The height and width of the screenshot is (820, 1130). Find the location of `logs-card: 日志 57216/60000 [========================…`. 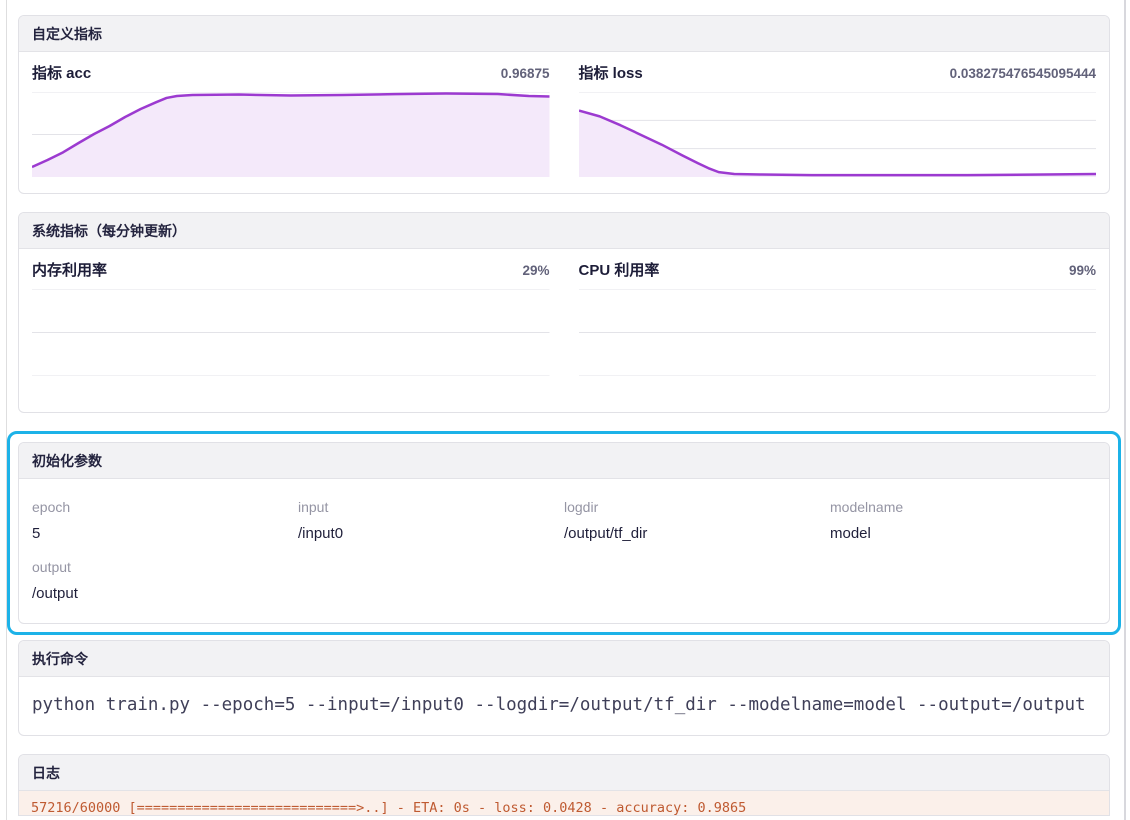

logs-card: 日志 57216/60000 [========================… is located at coordinates (564, 785).